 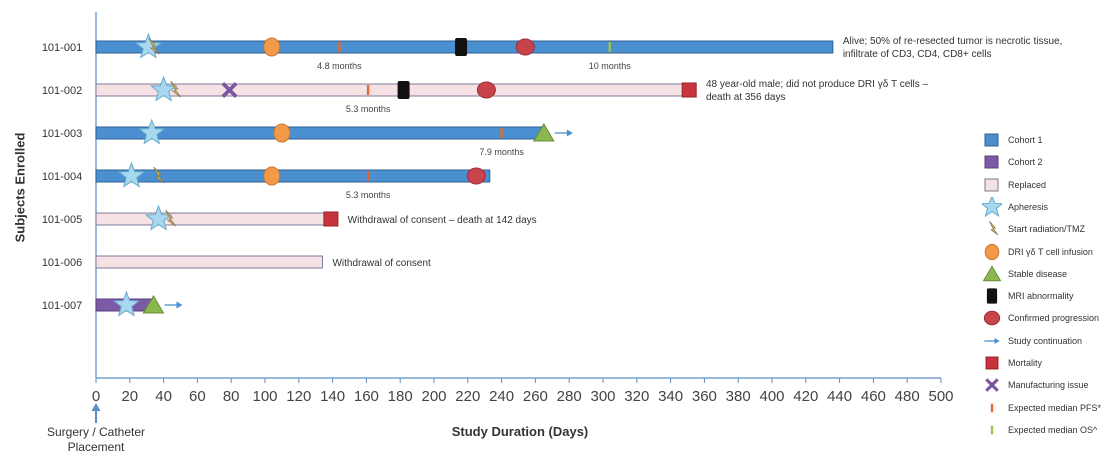 What do you see at coordinates (1028, 206) in the screenshot?
I see `legend-label: Apheresis` at bounding box center [1028, 206].